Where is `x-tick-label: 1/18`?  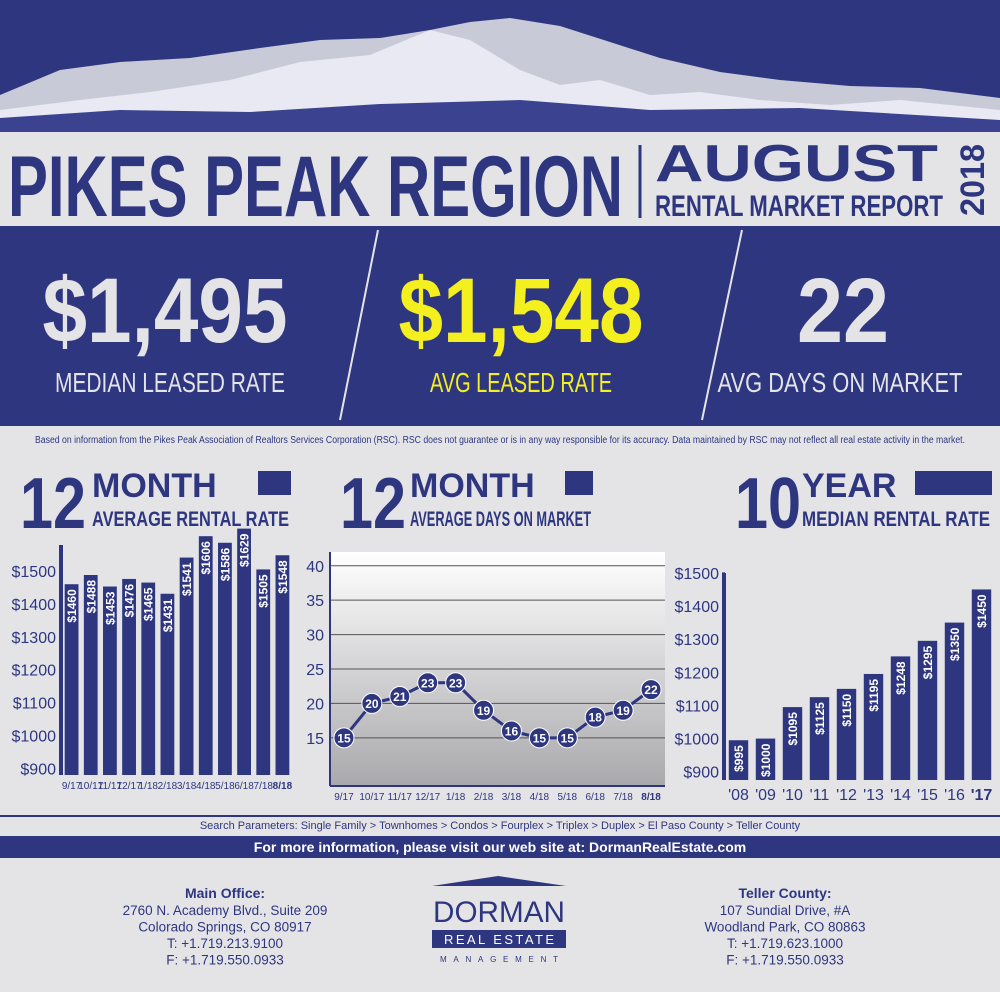
x-tick-label: 1/18 is located at coordinates (149, 786).